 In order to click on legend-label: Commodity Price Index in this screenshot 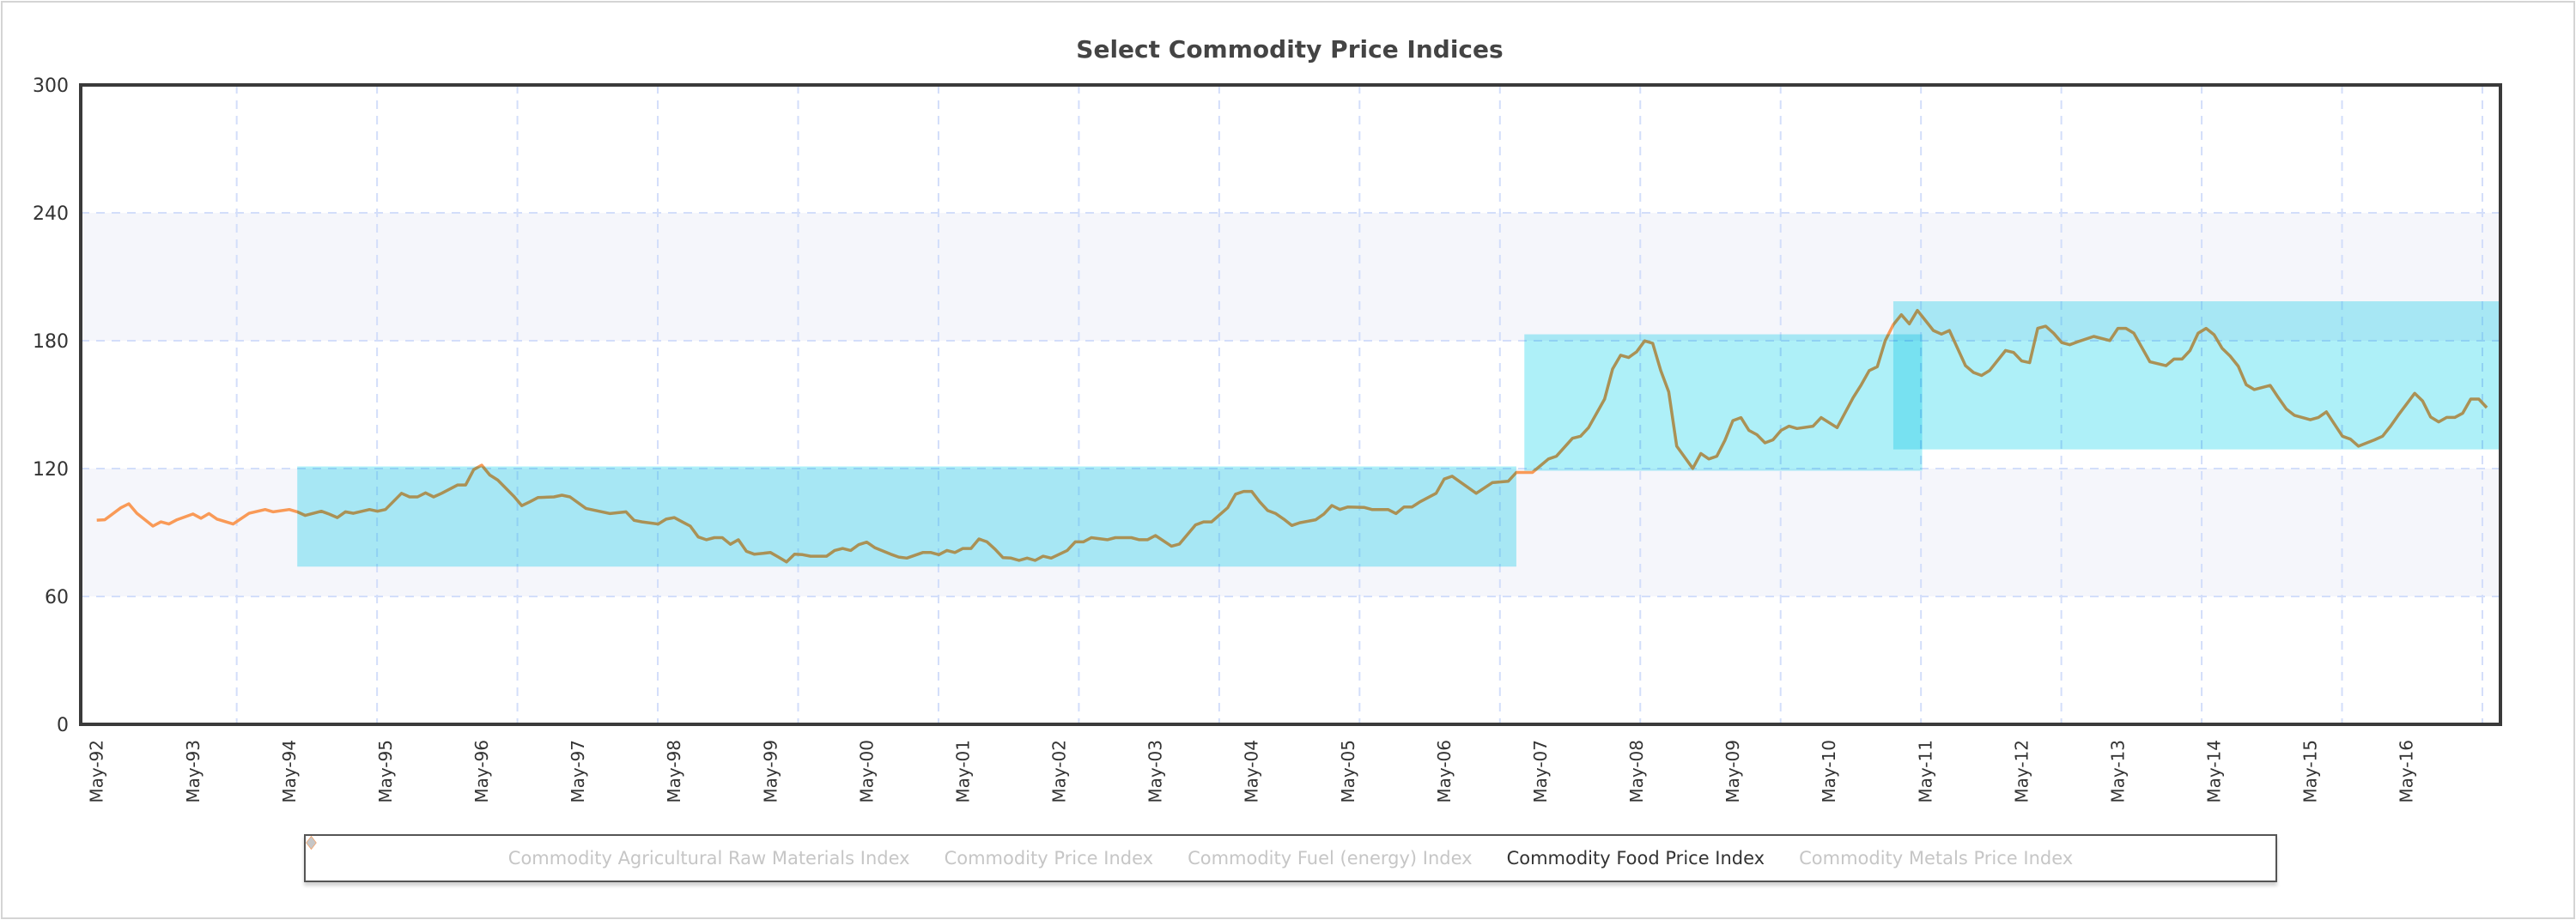, I will do `click(1049, 858)`.